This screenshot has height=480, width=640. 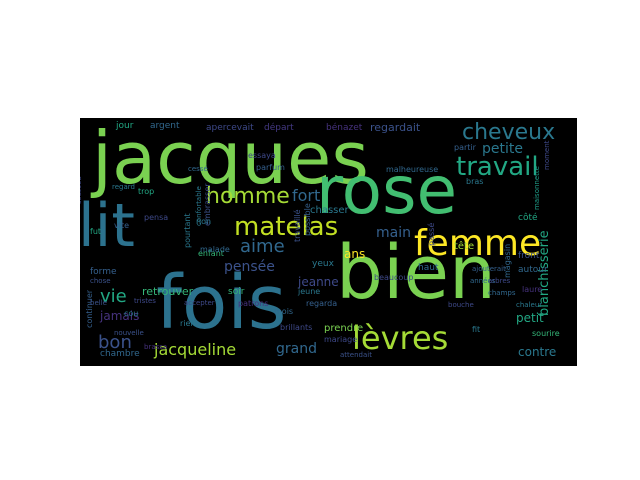 I want to click on cloud-word: mois, so click(x=284, y=311).